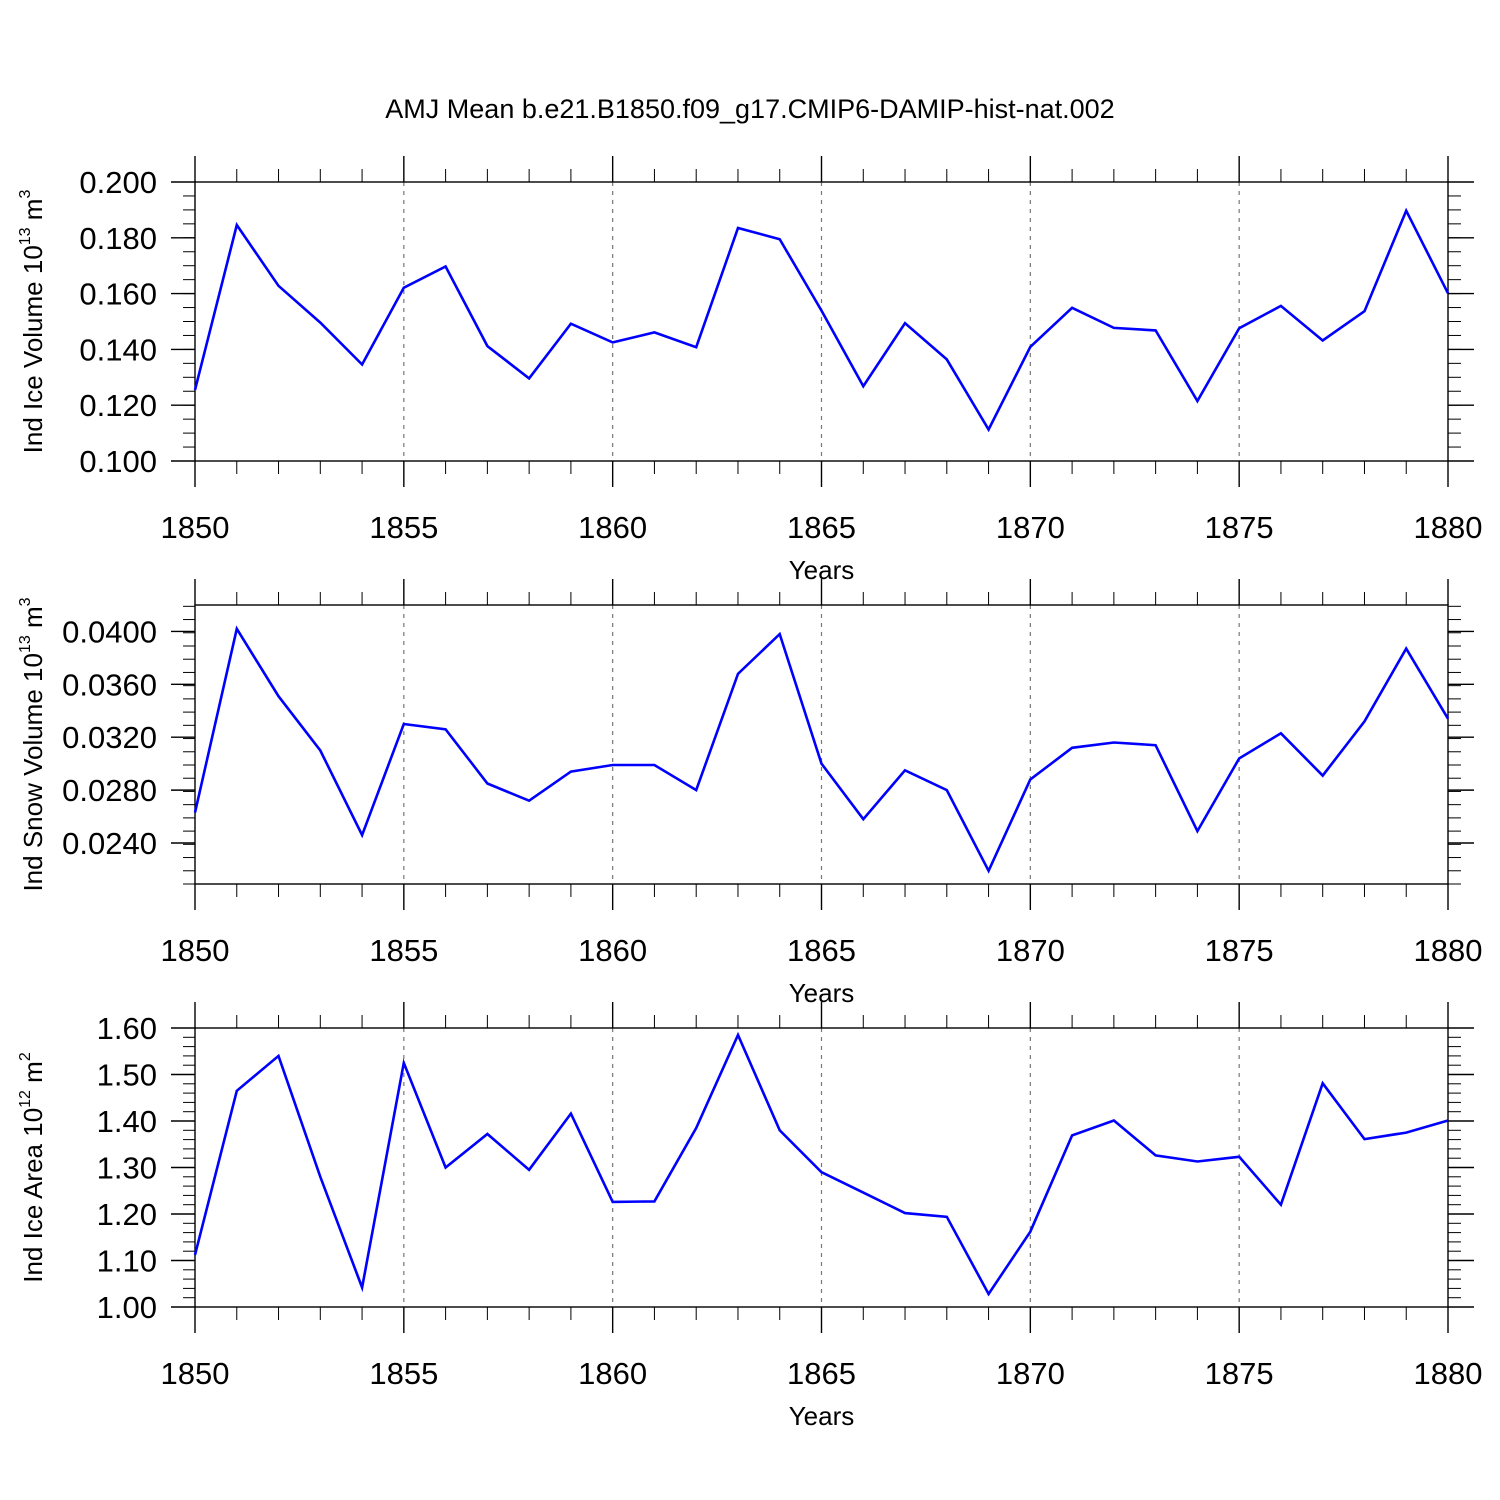 This screenshot has height=1500, width=1500. Describe the element at coordinates (127, 1168) in the screenshot. I see `y-tick-label: 1.30` at that location.